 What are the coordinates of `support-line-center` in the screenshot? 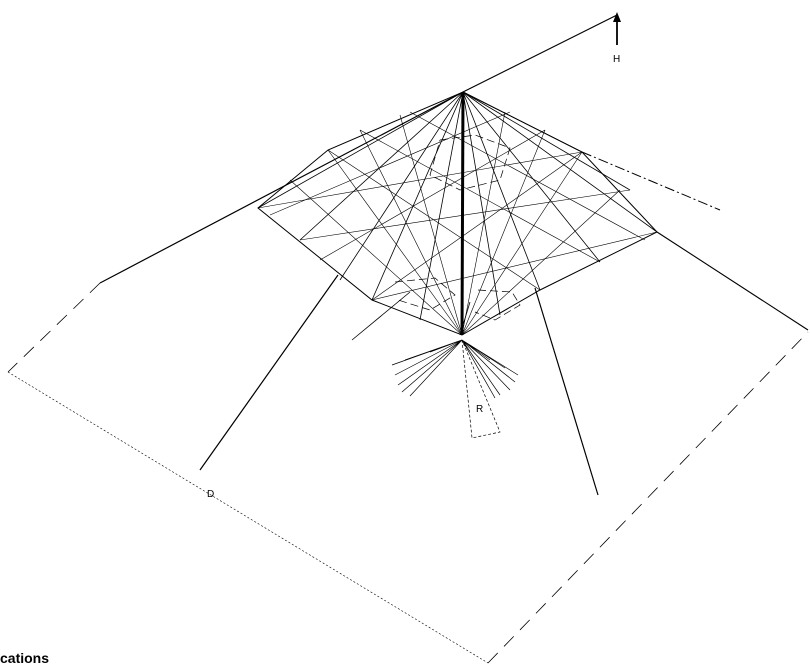 It's located at (465, 318).